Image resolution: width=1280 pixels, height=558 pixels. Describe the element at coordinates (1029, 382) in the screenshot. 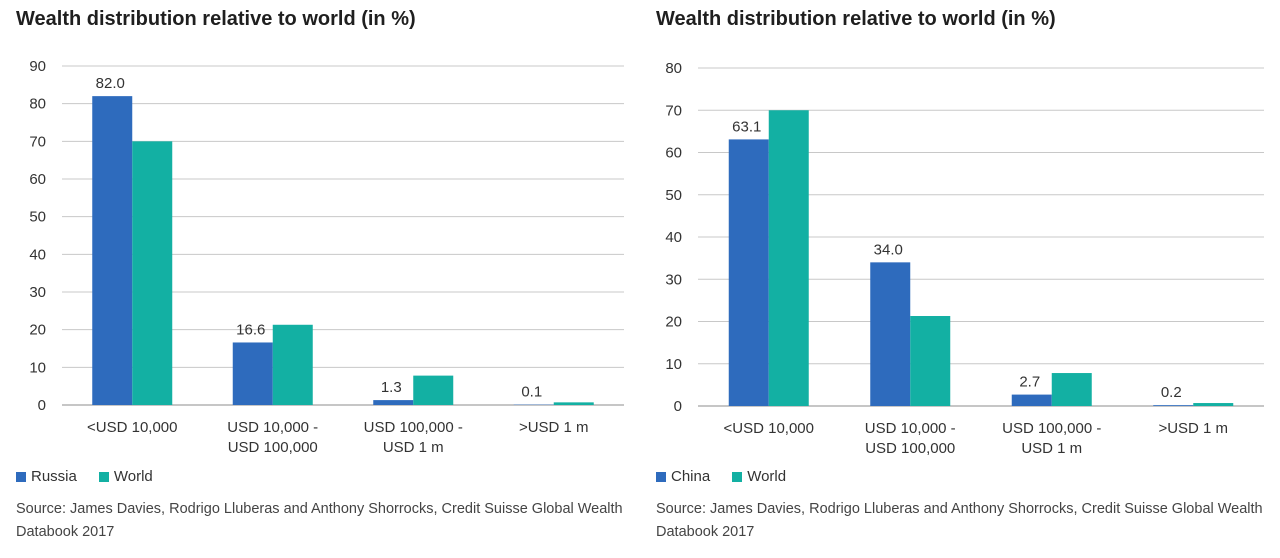

I see `data-label: 2.7` at that location.